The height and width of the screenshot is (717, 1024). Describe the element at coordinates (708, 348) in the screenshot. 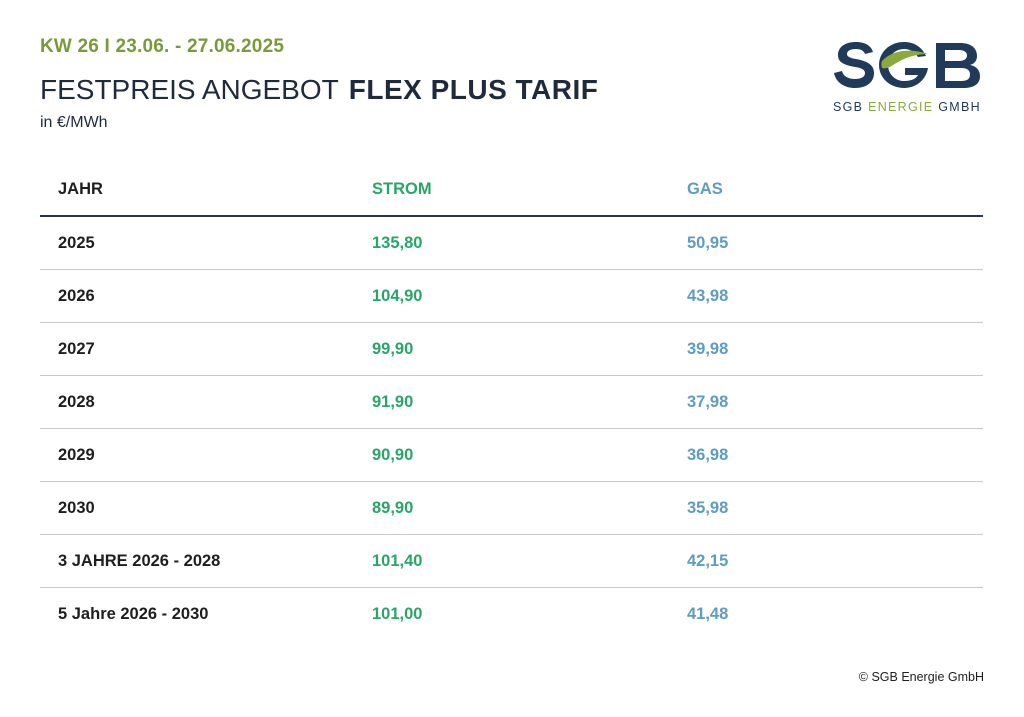

I see `cell-gas: 39,98` at that location.